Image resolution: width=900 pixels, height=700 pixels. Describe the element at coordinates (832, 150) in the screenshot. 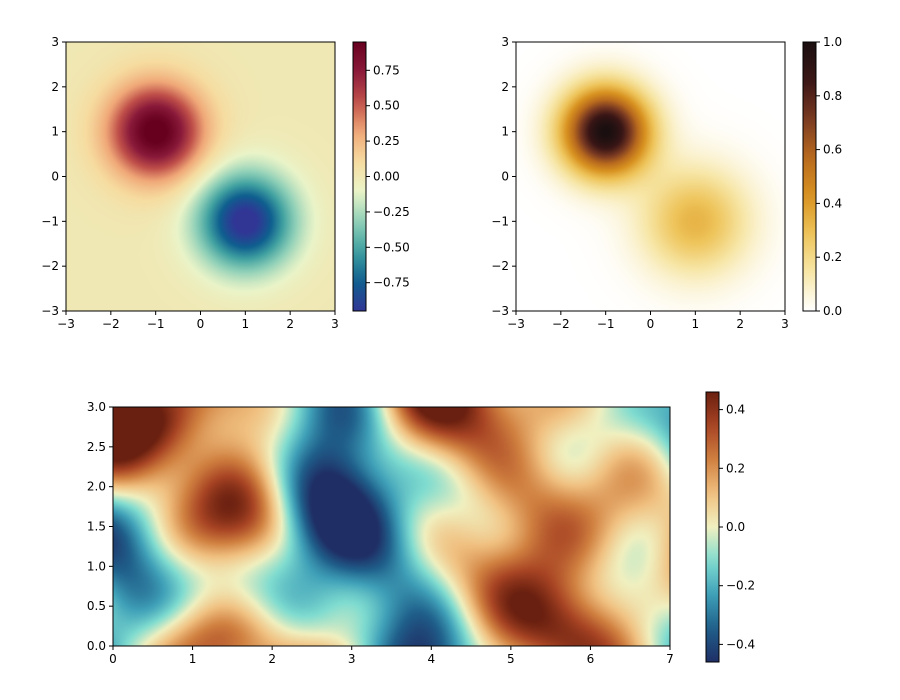

I see `colorbar-tick-label: 0.6` at that location.